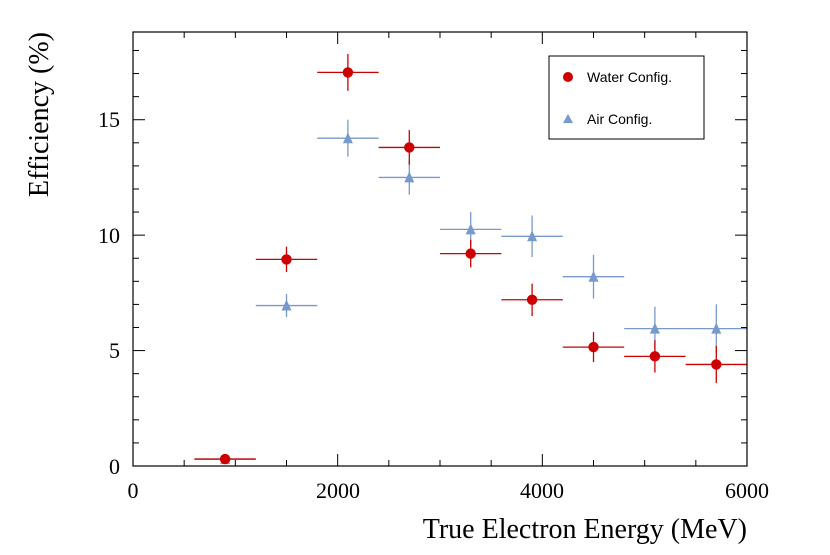 Image resolution: width=830 pixels, height=555 pixels. I want to click on y-tick-label-3: 15, so click(109, 119).